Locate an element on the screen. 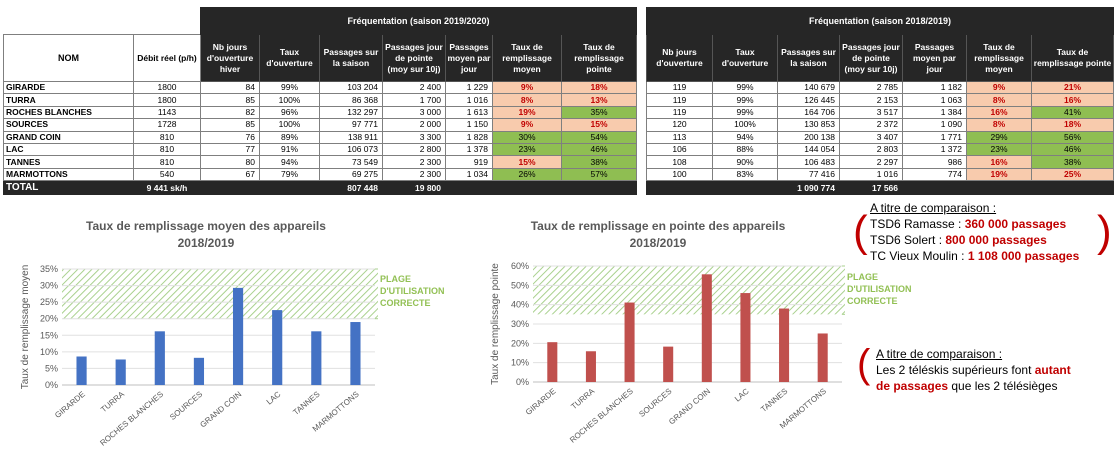  cell-passages: 106 483 is located at coordinates (808, 162).